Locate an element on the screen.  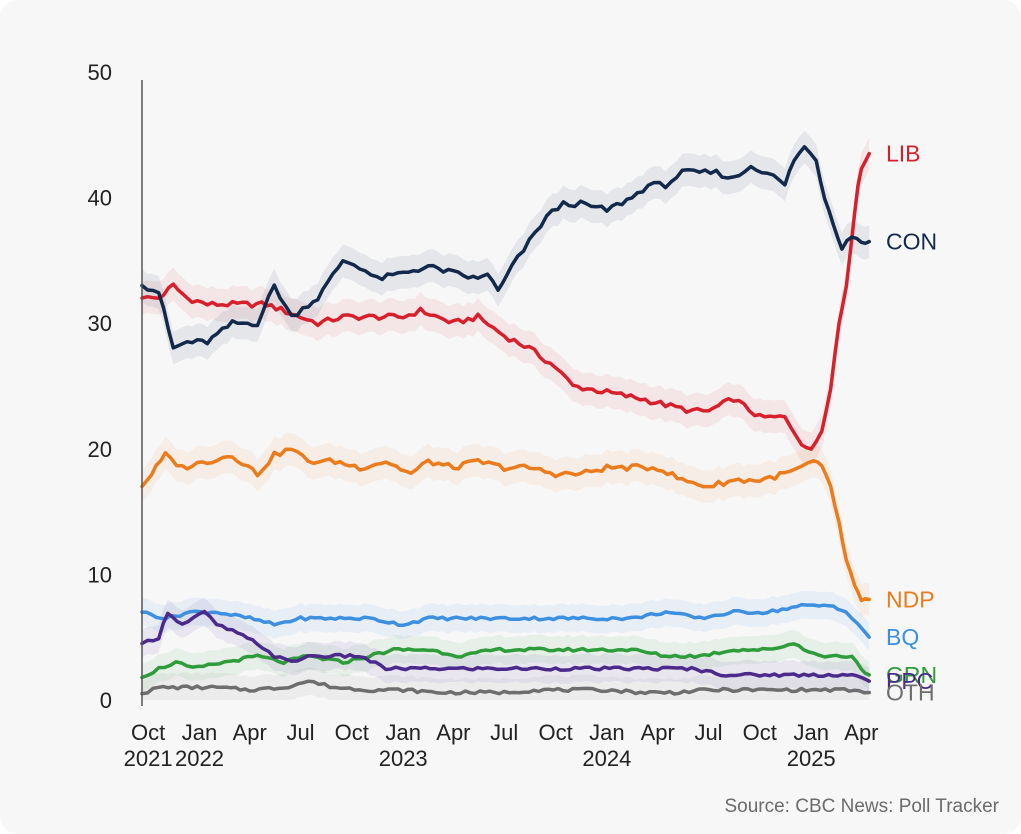
series-line-bq is located at coordinates (505, 620).